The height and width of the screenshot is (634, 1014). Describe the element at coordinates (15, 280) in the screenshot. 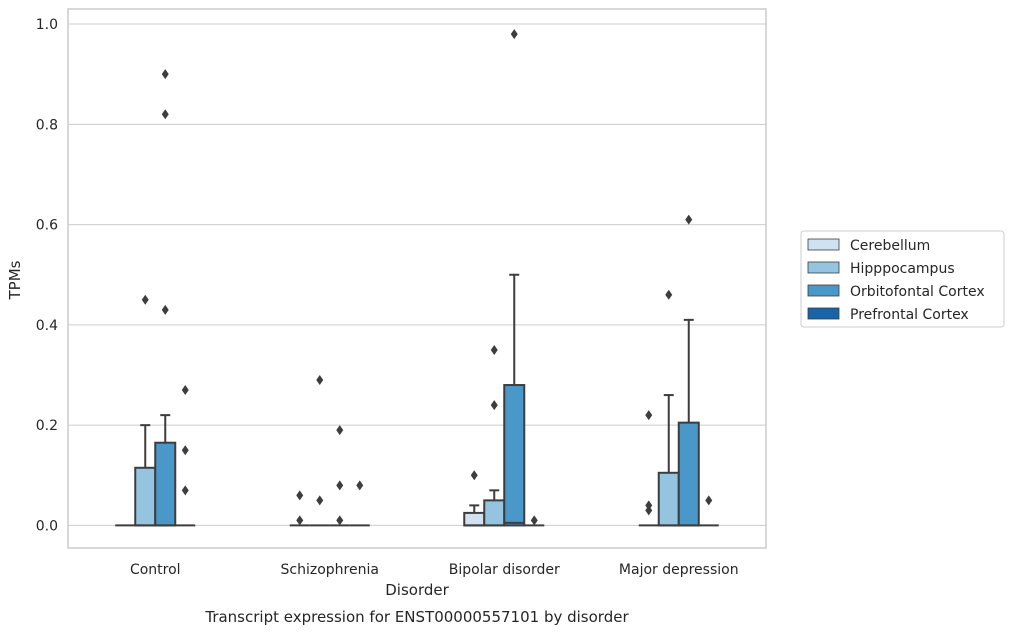

I see `y-axis-label: TPMs` at that location.